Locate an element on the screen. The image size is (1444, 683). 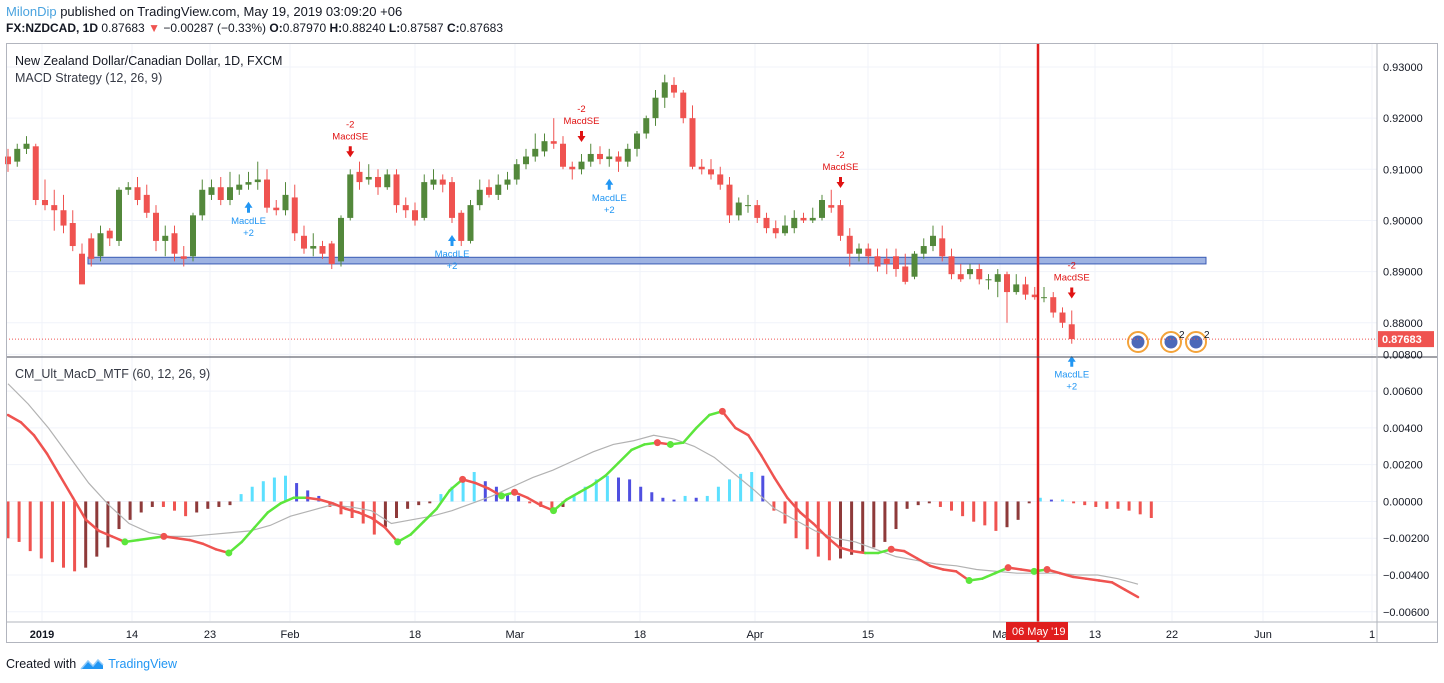
author-name: MilonDip is located at coordinates (31, 11).